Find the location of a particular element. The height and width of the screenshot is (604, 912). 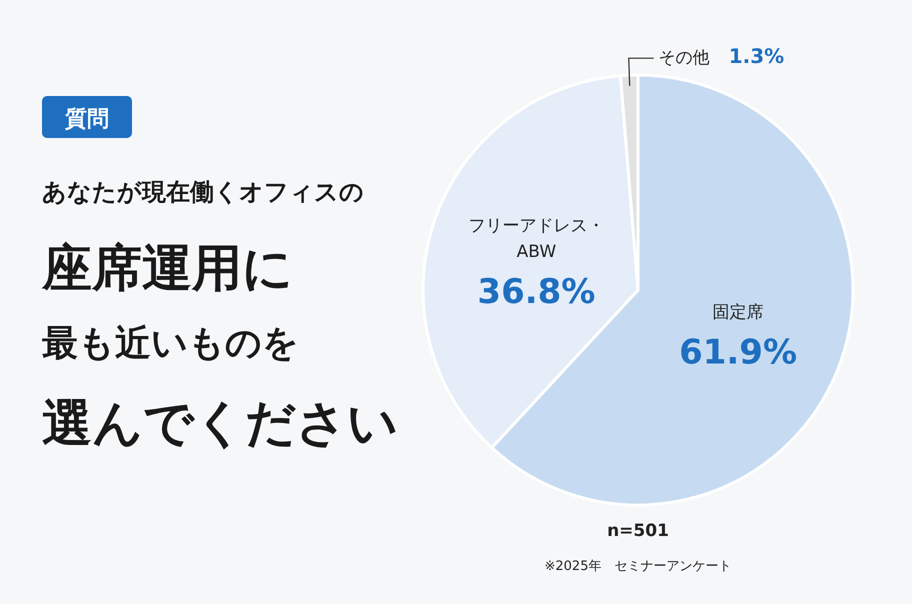

text: 質問 is located at coordinates (86, 119).